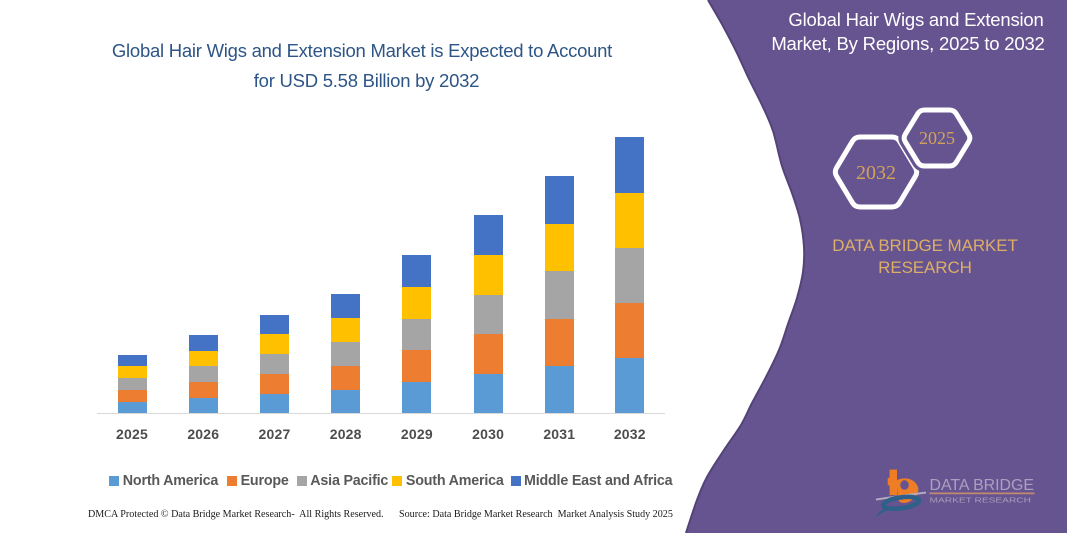 Image resolution: width=1067 pixels, height=533 pixels. I want to click on svg-text: MARKET RESEARCH, so click(981, 500).